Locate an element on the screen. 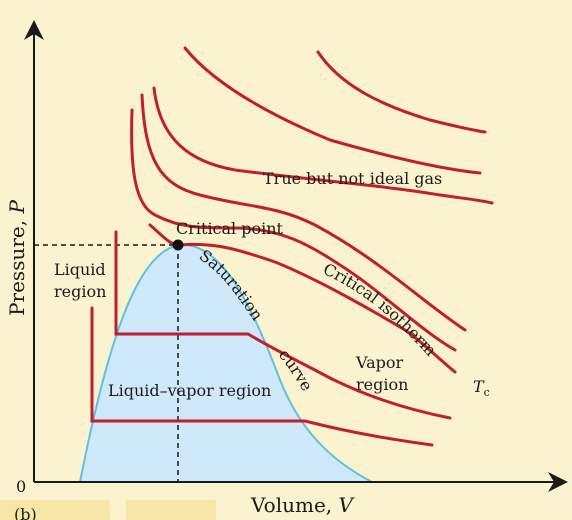  liquid-vapor-label: Liquid–vapor region is located at coordinates (189, 390).